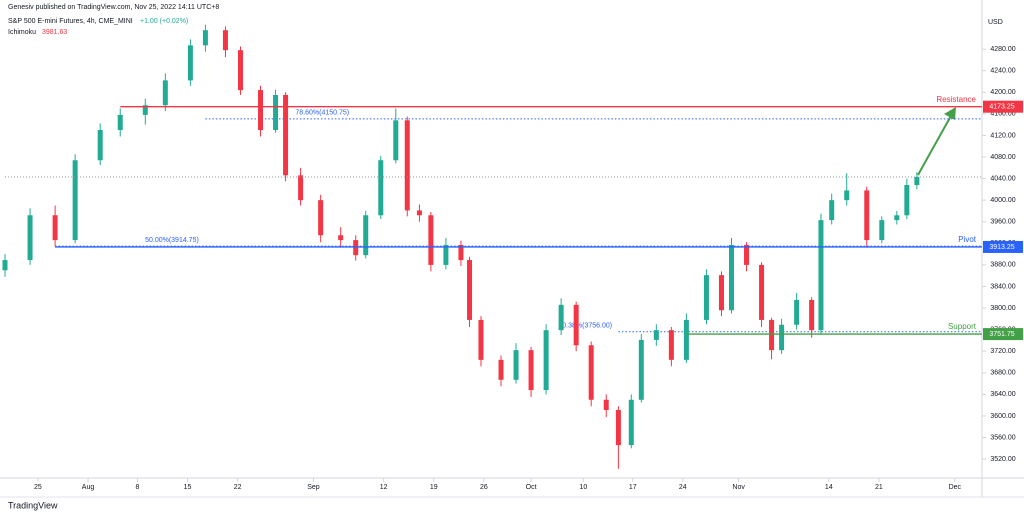 The image size is (1024, 515). I want to click on x-tick-label: 25, so click(38, 487).